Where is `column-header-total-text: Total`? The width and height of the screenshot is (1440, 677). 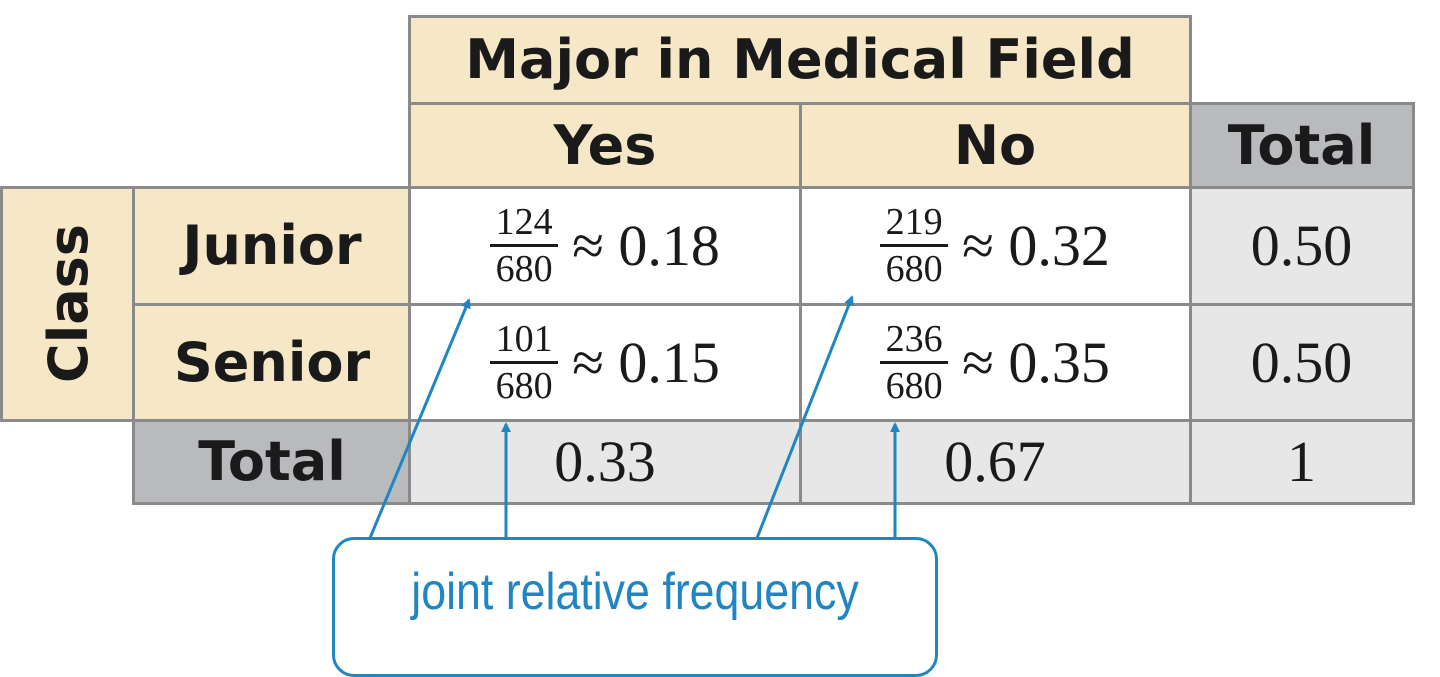
column-header-total-text: Total is located at coordinates (1301, 145).